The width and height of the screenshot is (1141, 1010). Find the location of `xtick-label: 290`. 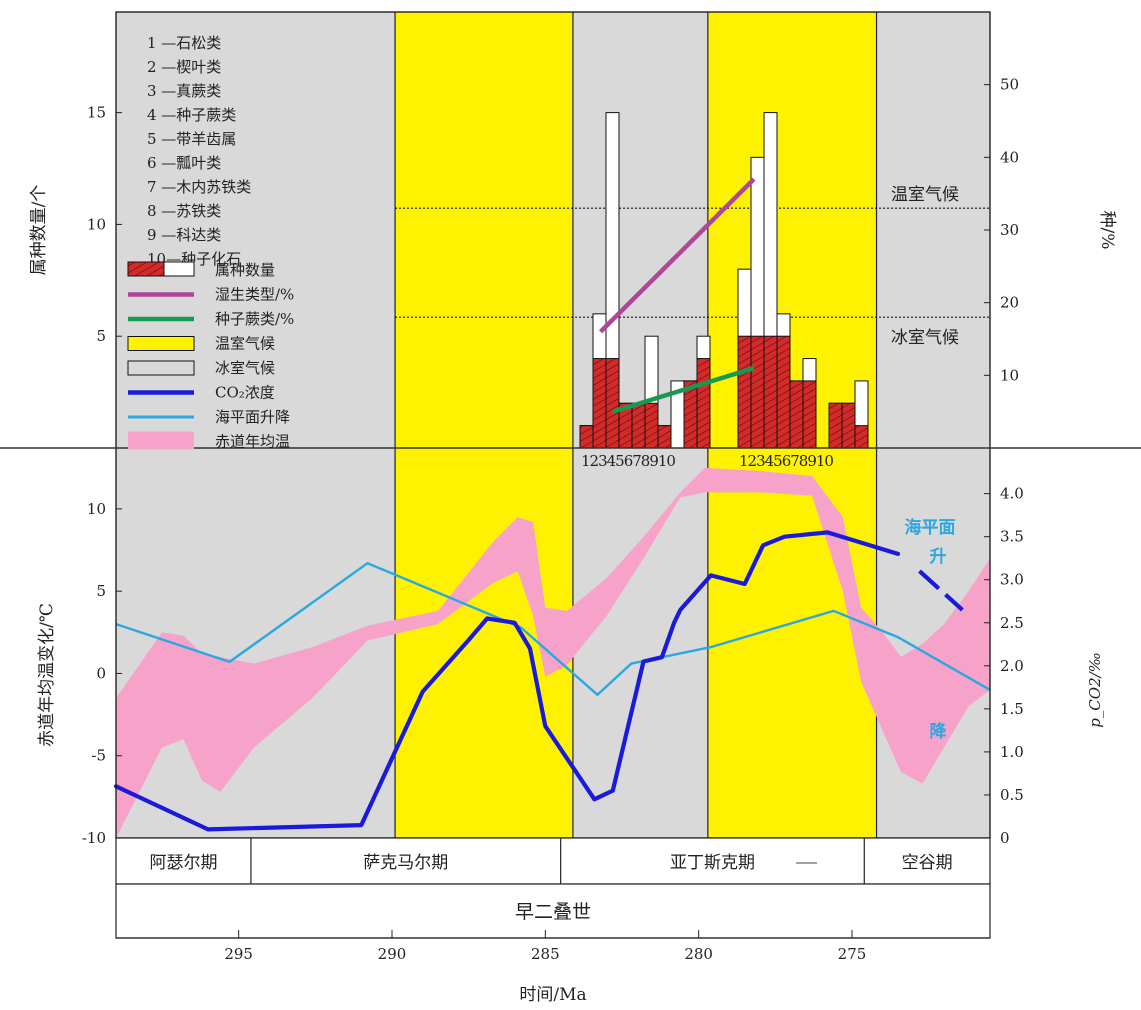

xtick-label: 290 is located at coordinates (392, 954).